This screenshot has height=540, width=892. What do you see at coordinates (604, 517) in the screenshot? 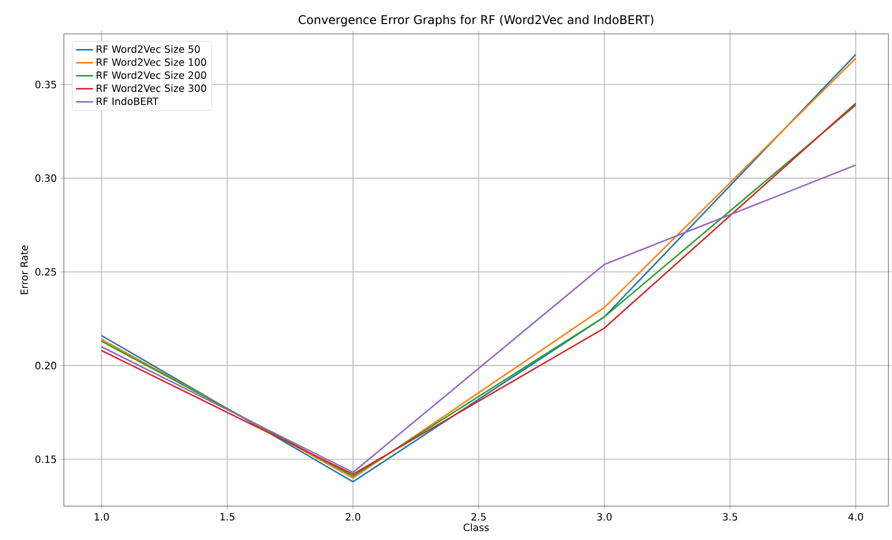
I see `x-tick-label: 3.0` at bounding box center [604, 517].